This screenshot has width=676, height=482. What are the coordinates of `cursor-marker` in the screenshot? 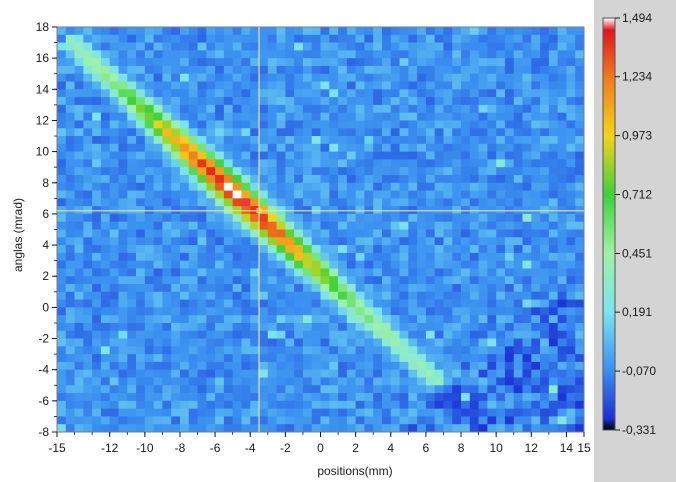 It's located at (259, 211).